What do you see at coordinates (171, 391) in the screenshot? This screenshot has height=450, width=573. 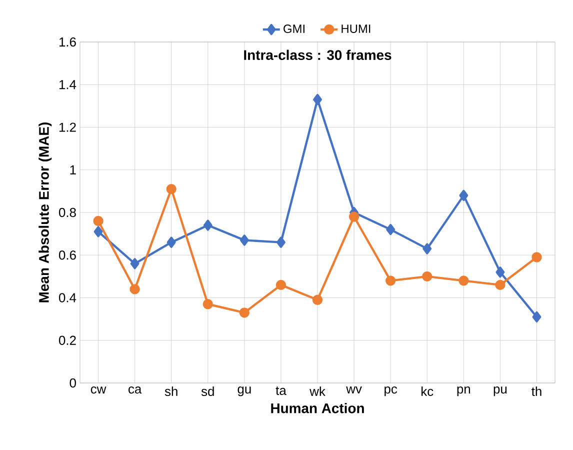 I see `x-tick-label: sh` at bounding box center [171, 391].